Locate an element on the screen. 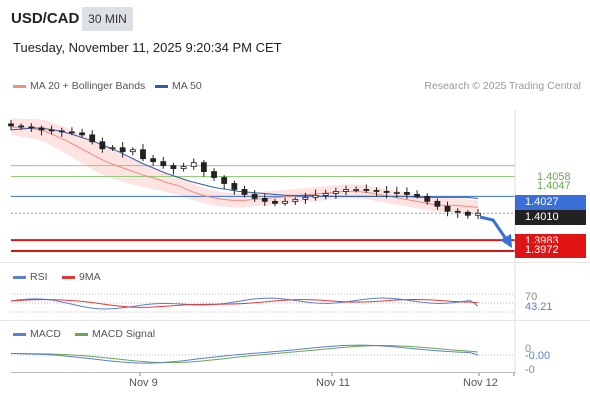 The width and height of the screenshot is (590, 400). research-credit: Research © 2025 Trading Central is located at coordinates (502, 86).